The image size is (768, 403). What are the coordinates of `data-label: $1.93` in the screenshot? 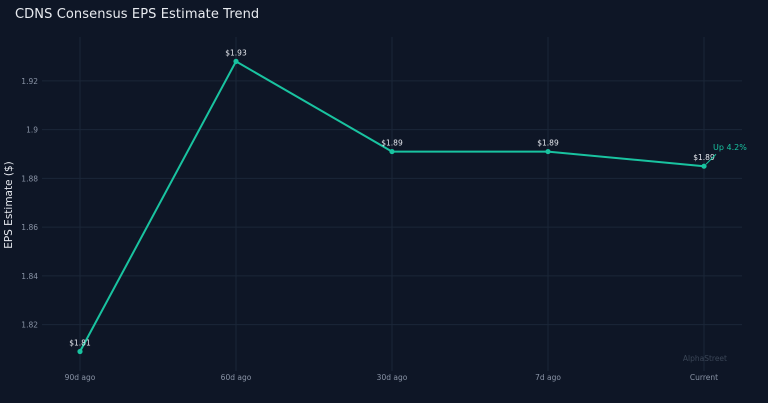 It's located at (236, 52).